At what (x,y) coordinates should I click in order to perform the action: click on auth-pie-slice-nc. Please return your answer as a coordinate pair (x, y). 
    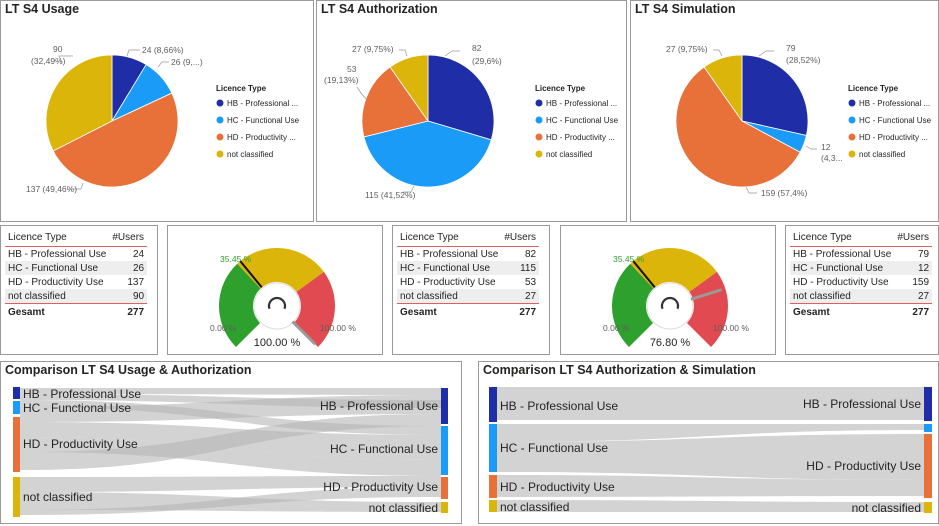
    Looking at the image, I should click on (409, 88).